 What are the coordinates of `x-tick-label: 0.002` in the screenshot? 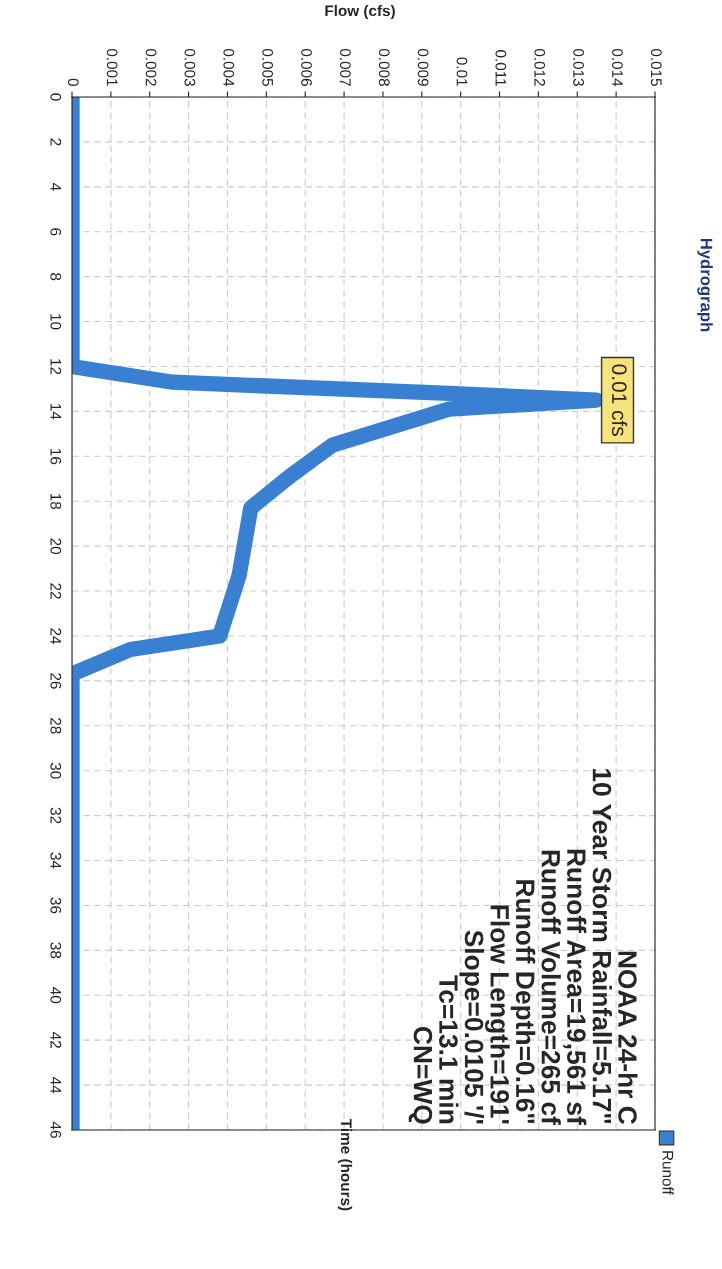 It's located at (151, 67).